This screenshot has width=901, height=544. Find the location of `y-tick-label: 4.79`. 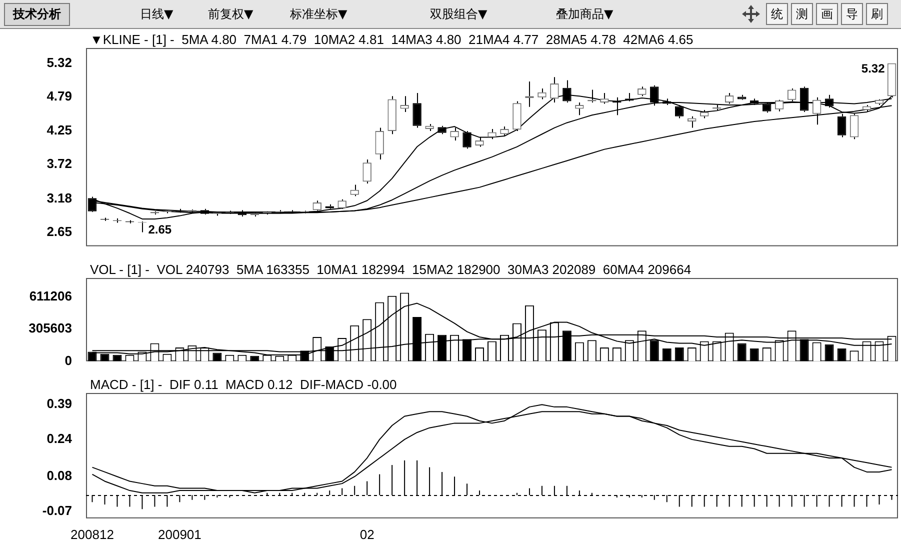

y-tick-label: 4.79 is located at coordinates (59, 96).